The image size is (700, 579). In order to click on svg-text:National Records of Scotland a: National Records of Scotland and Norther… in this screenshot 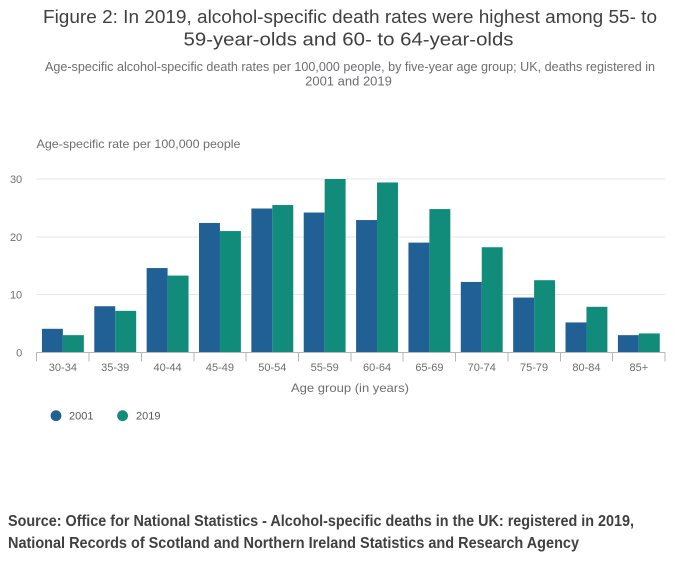, I will do `click(293, 543)`.